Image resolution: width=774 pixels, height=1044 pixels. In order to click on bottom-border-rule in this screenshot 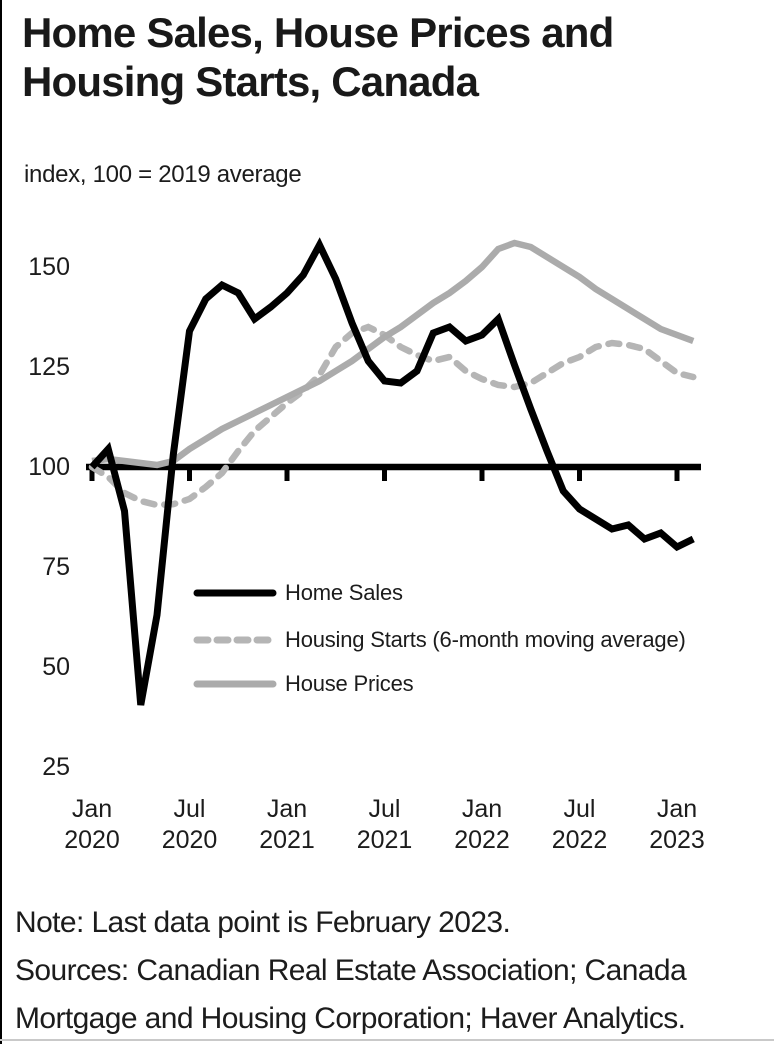, I will do `click(387, 1040)`.